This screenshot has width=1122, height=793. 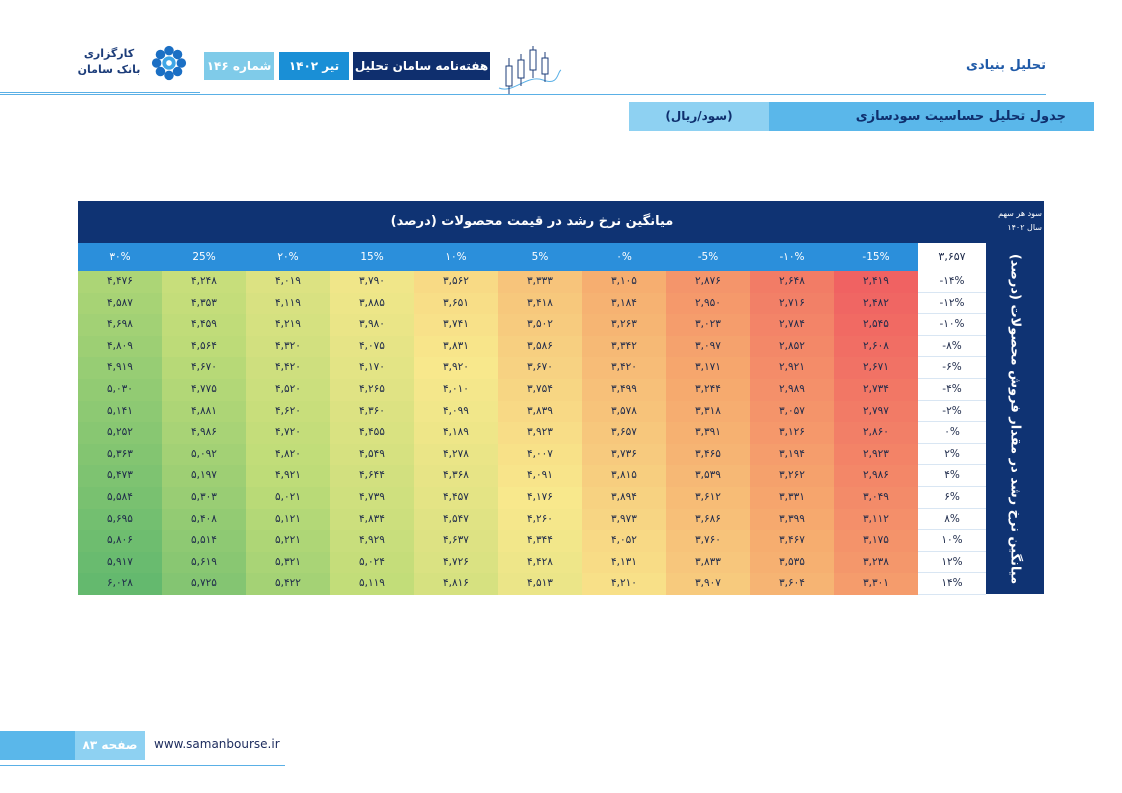 I want to click on table-cell: ۴,۰۹۱, so click(x=540, y=476).